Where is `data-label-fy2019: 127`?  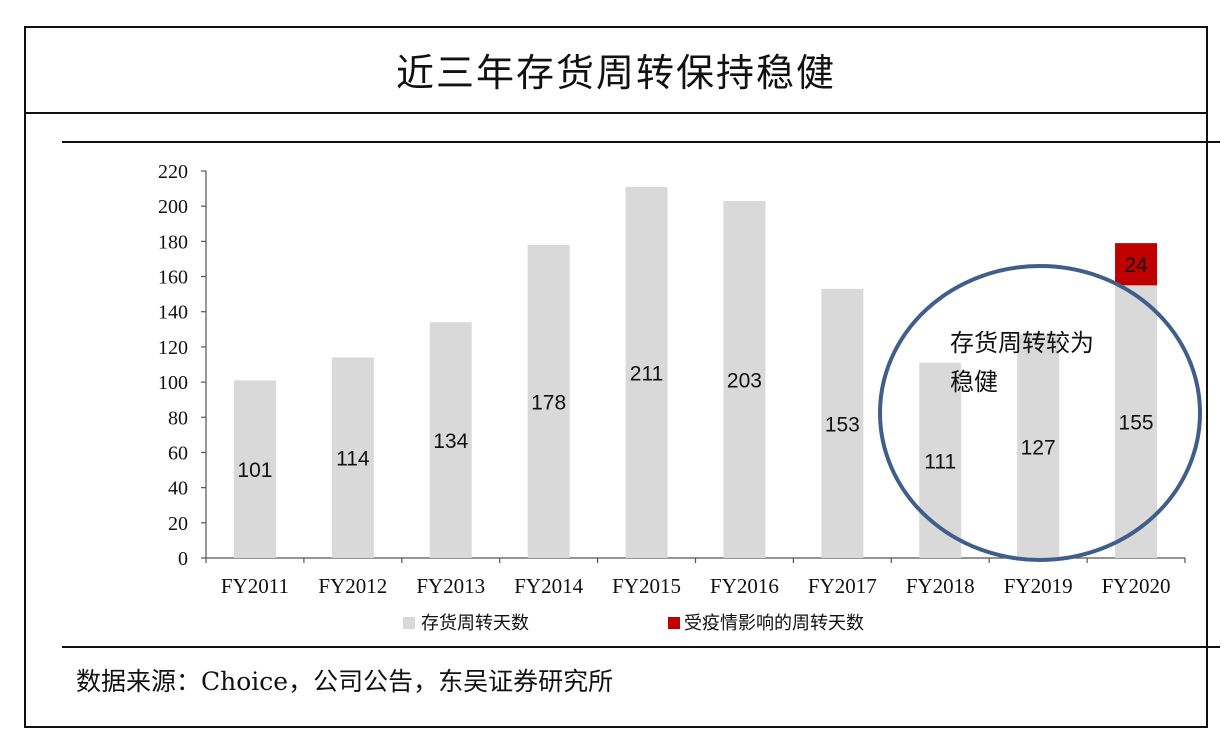
data-label-fy2019: 127 is located at coordinates (1038, 447).